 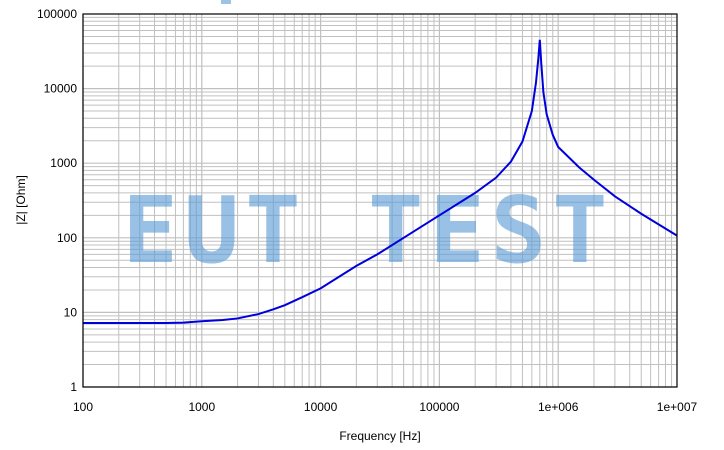 What do you see at coordinates (61, 89) in the screenshot?
I see `y-tick-label: 10000` at bounding box center [61, 89].